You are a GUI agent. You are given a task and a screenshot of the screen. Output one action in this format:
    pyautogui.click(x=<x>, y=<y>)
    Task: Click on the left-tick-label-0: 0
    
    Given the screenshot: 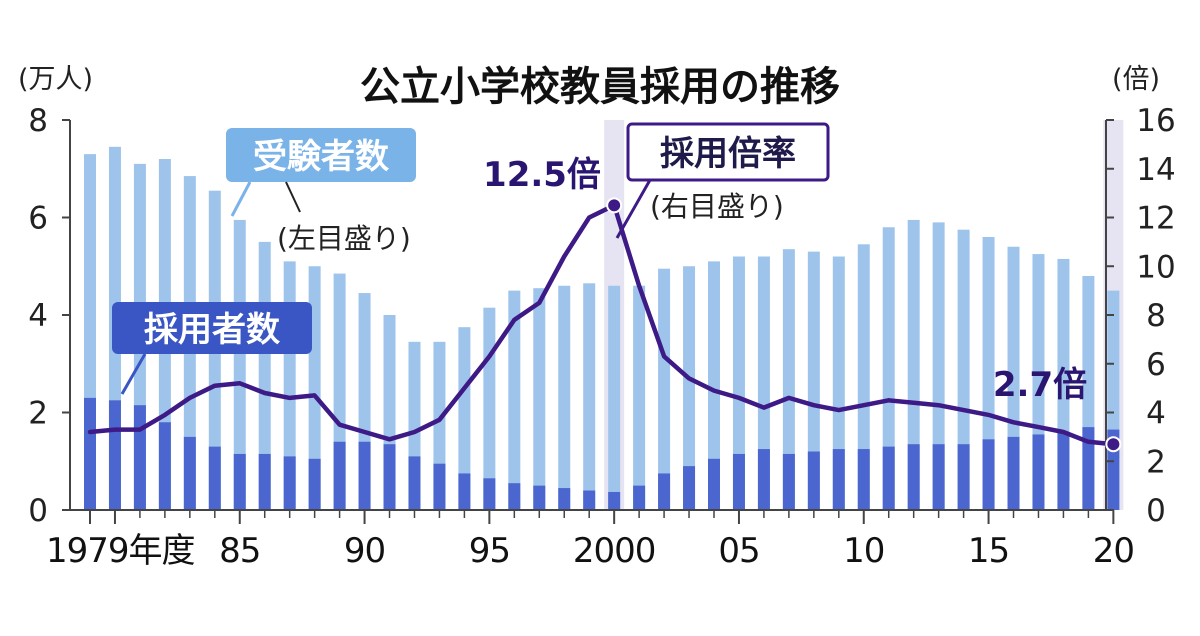 What is the action you would take?
    pyautogui.click(x=38, y=511)
    